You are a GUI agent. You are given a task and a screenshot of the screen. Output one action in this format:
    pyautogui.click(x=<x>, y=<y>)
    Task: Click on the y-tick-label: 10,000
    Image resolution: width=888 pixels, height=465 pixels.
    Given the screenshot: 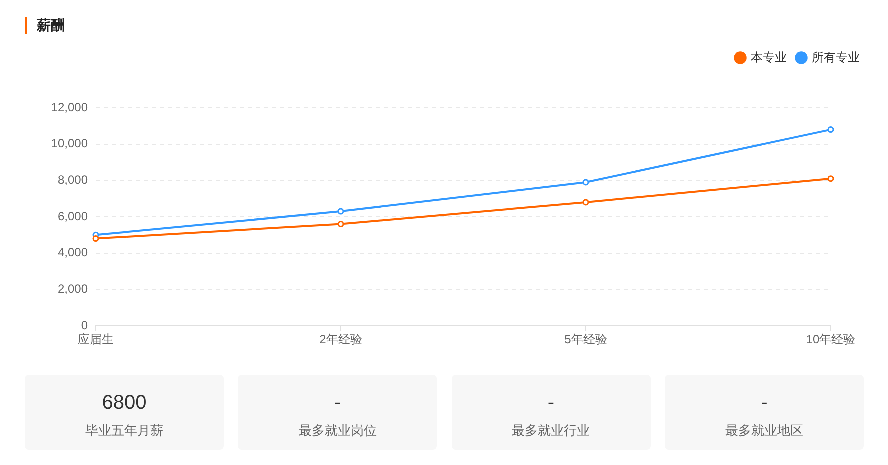 What is the action you would take?
    pyautogui.click(x=69, y=143)
    